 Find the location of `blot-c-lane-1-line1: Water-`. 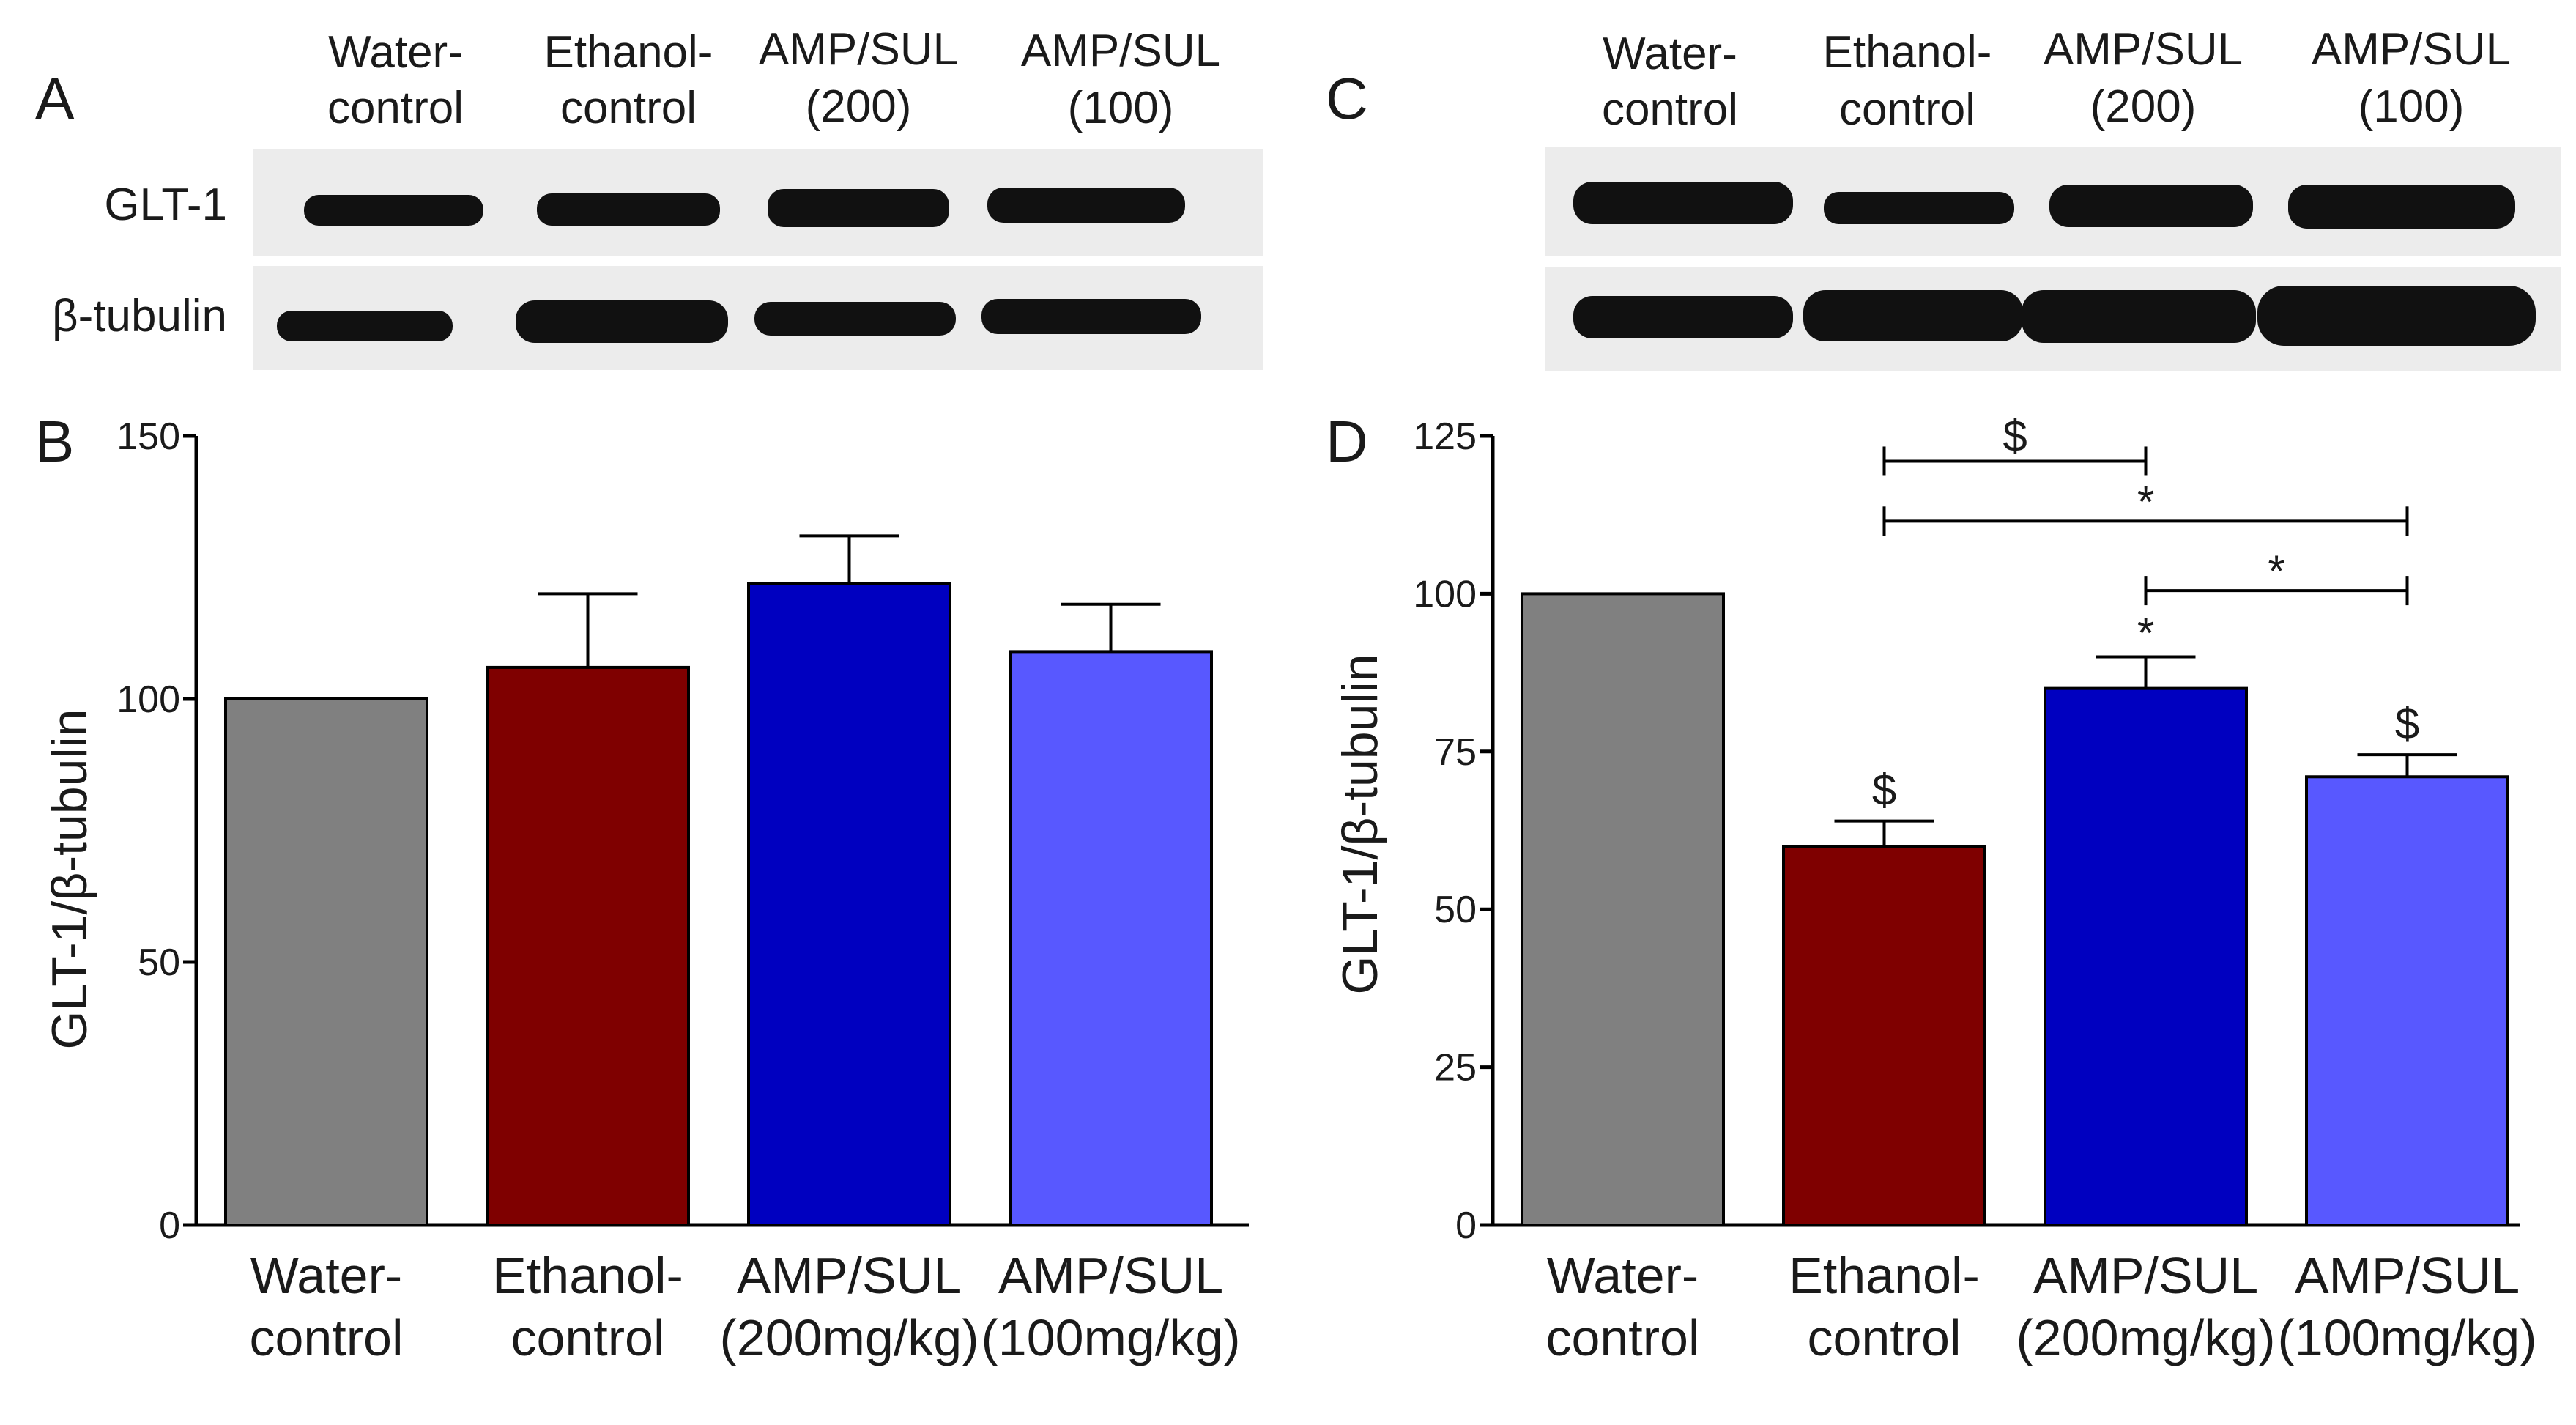

blot-c-lane-1-line1: Water- is located at coordinates (1670, 54).